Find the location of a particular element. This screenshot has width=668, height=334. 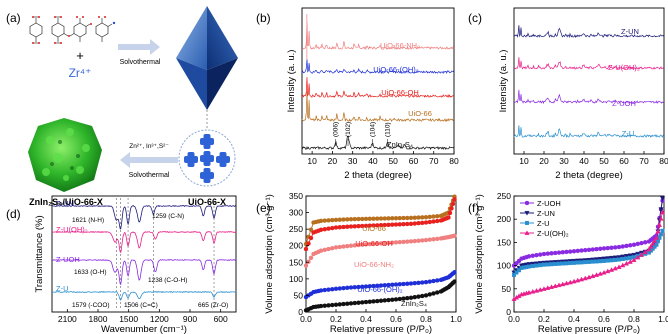

x-tick-label: 900 is located at coordinates (190, 319).